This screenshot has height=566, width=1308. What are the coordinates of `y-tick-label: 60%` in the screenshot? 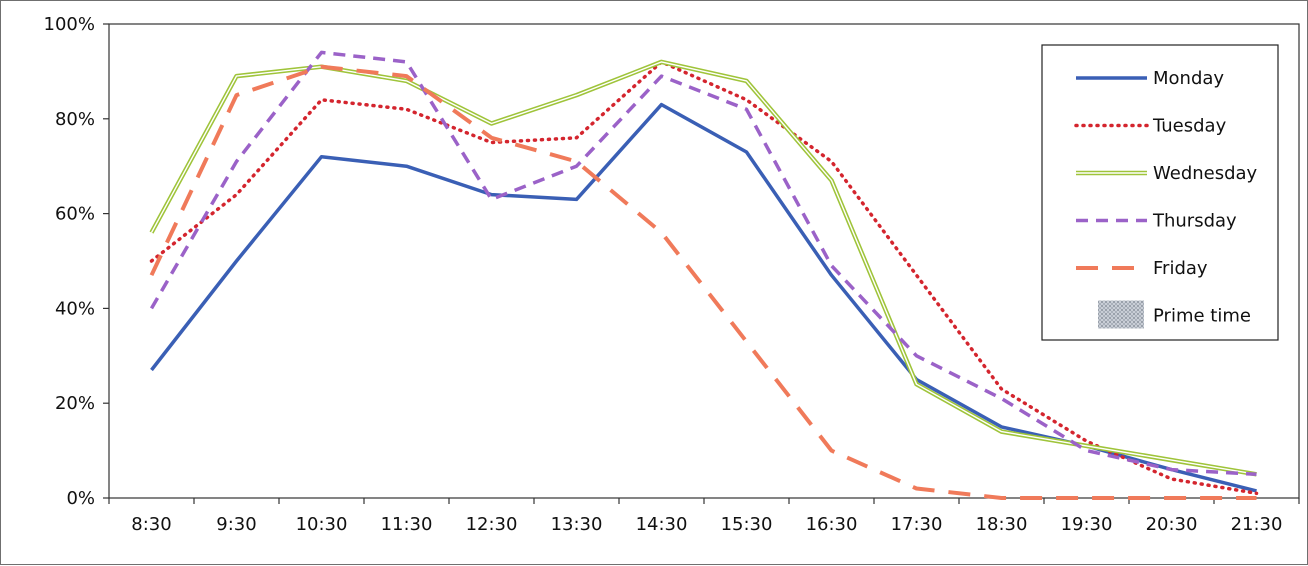 It's located at (75, 214).